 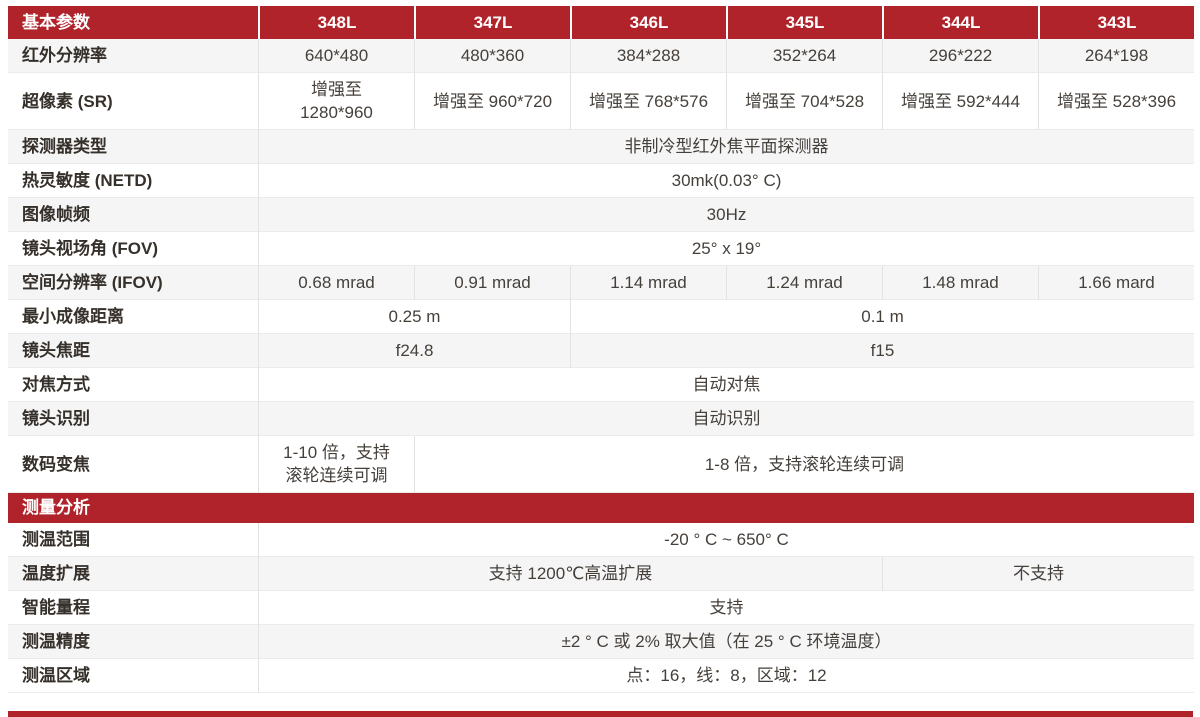 What do you see at coordinates (804, 464) in the screenshot?
I see `value-cell: 1-8 倍，支持滚轮连续可调` at bounding box center [804, 464].